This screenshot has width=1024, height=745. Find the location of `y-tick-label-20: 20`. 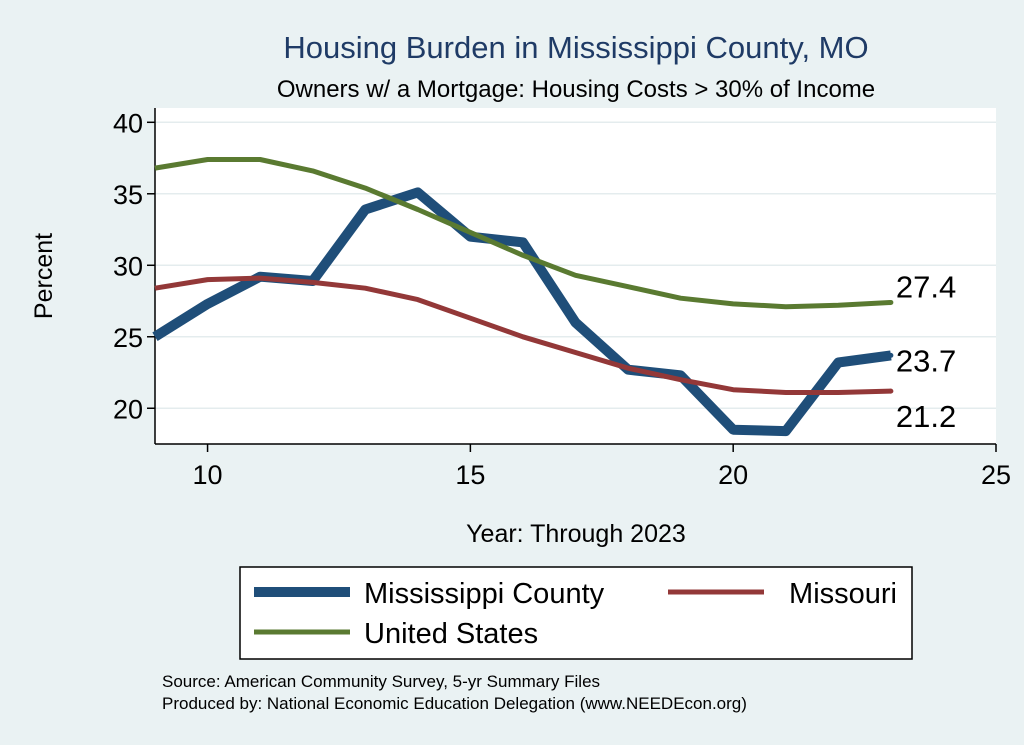

y-tick-label-20: 20 is located at coordinates (128, 409).